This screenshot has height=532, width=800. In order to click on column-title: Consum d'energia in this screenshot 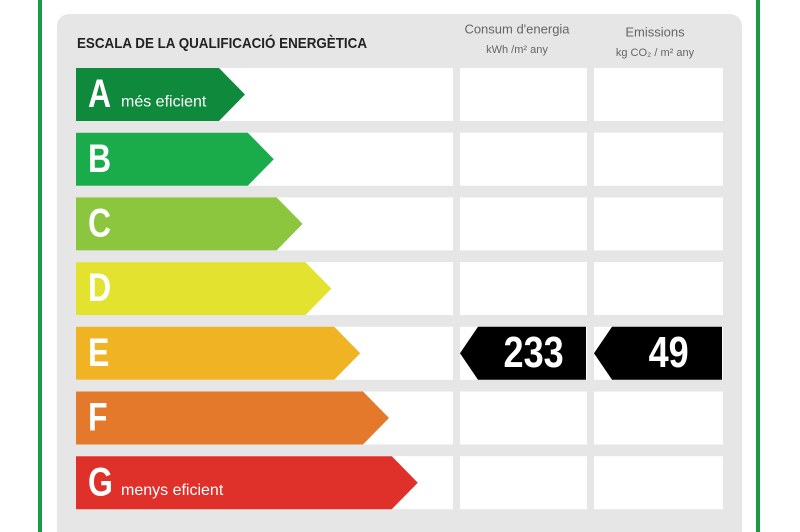, I will do `click(517, 28)`.